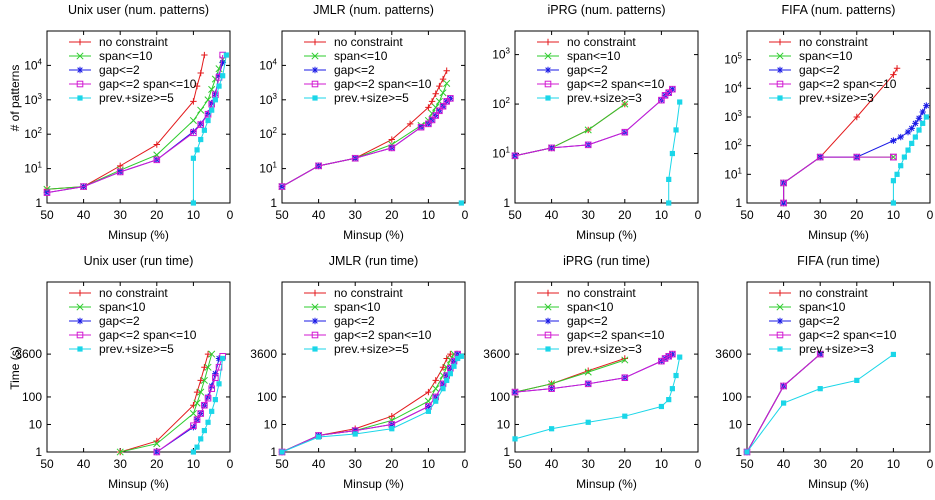 The image size is (935, 500). I want to click on x-tick-label: 10, so click(194, 464).